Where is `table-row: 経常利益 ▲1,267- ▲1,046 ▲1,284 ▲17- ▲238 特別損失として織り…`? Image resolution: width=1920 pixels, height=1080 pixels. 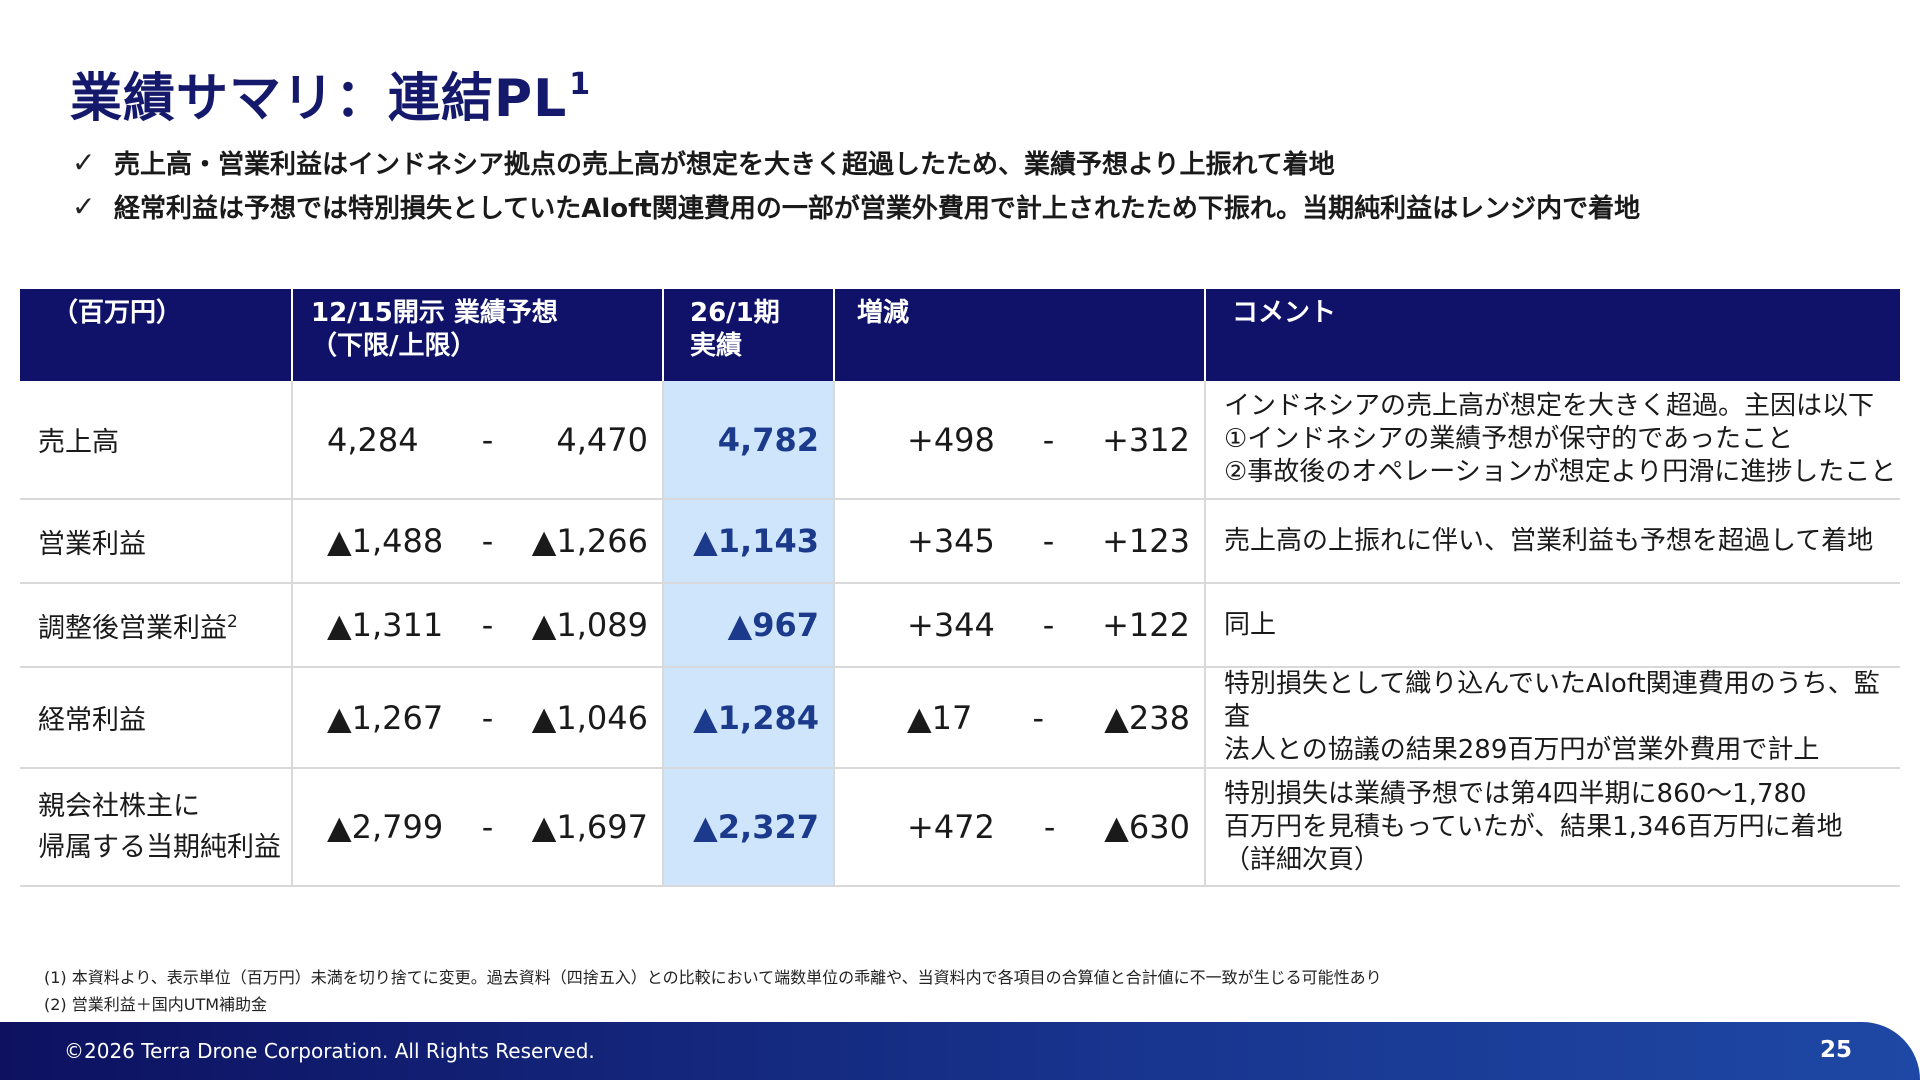 table-row: 経常利益 ▲1,267- ▲1,046 ▲1,284 ▲17- ▲238 特別損失として織り… is located at coordinates (960, 718).